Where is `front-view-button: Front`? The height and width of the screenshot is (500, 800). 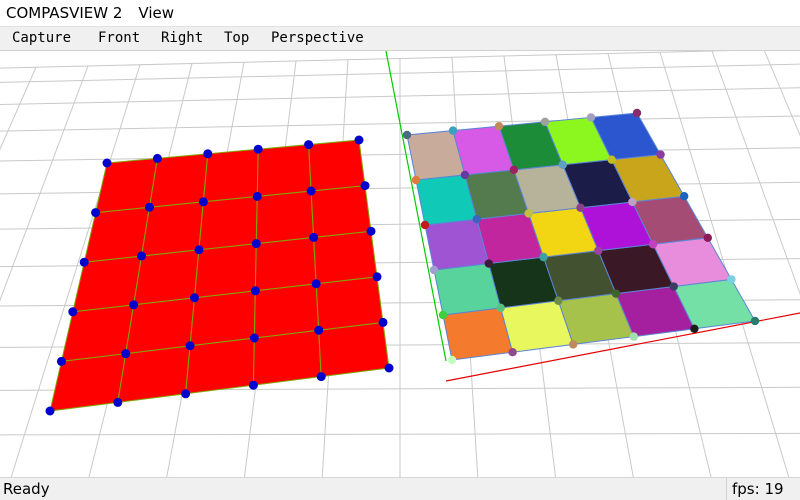 front-view-button: Front is located at coordinates (119, 38).